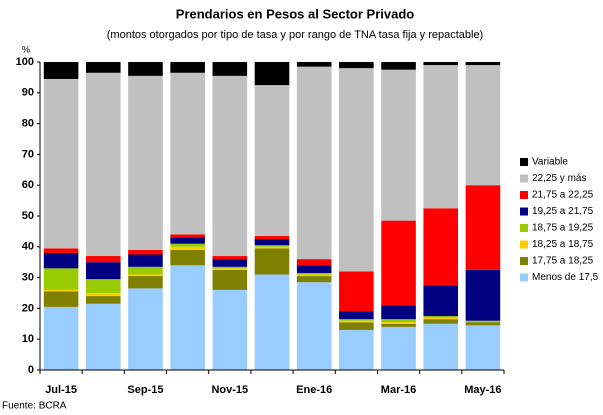 This screenshot has width=603, height=415. Describe the element at coordinates (28, 278) in the screenshot. I see `y-tick-label: 30` at that location.